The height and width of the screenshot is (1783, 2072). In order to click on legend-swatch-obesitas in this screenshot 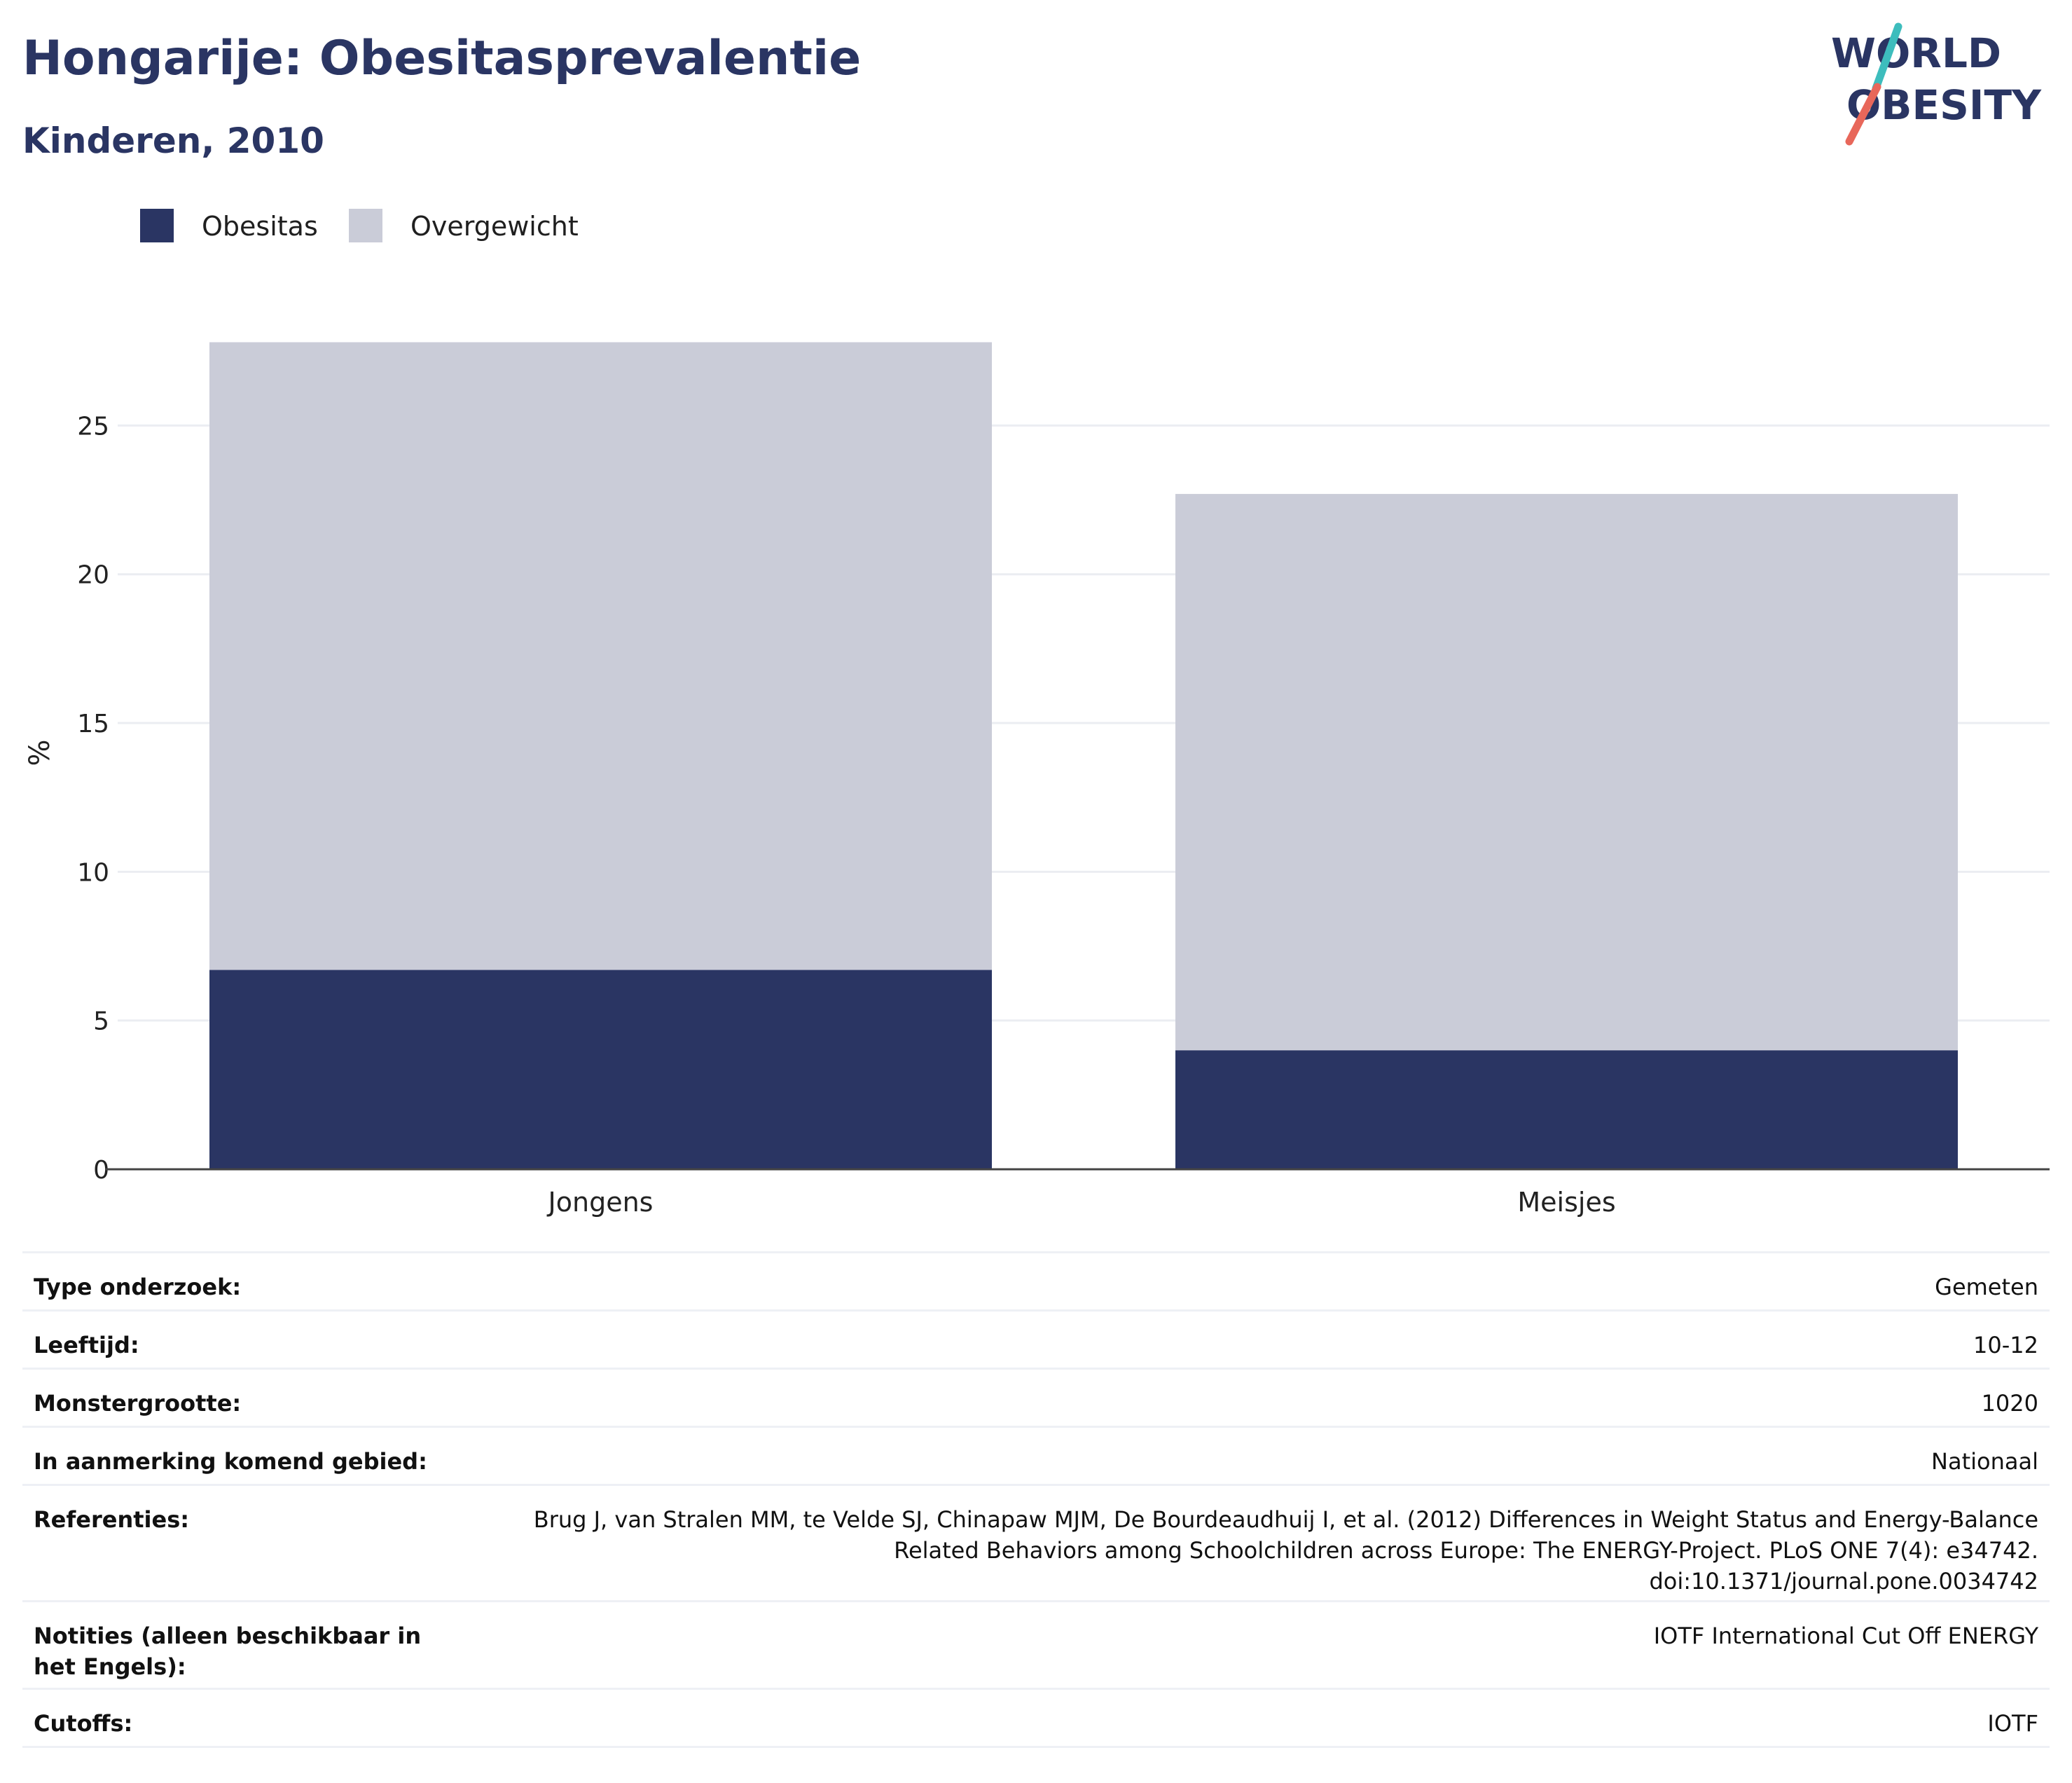, I will do `click(157, 226)`.